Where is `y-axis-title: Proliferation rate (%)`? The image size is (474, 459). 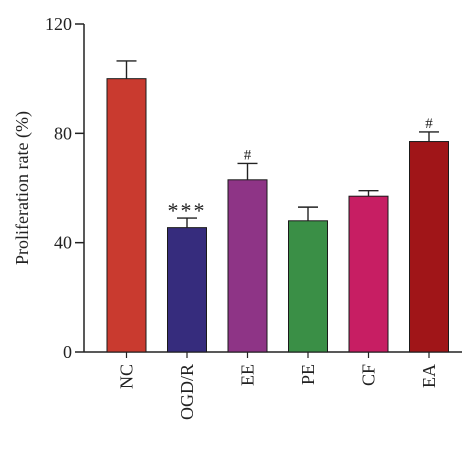
y-axis-title: Proliferation rate (%) is located at coordinates (22, 188).